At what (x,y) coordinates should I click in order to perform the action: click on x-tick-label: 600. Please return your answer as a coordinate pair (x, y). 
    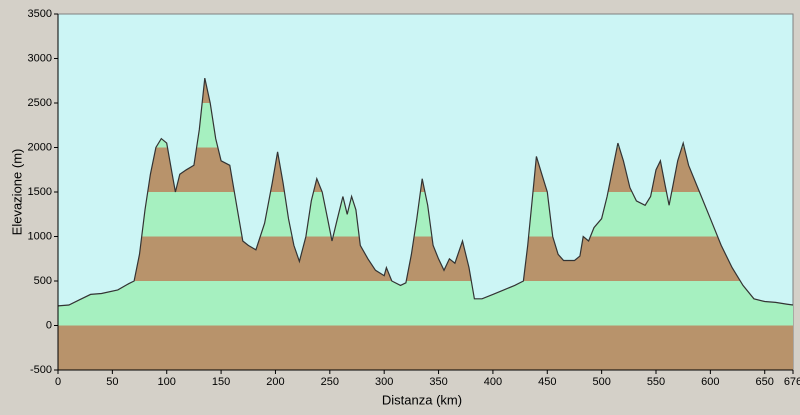
    Looking at the image, I should click on (710, 382).